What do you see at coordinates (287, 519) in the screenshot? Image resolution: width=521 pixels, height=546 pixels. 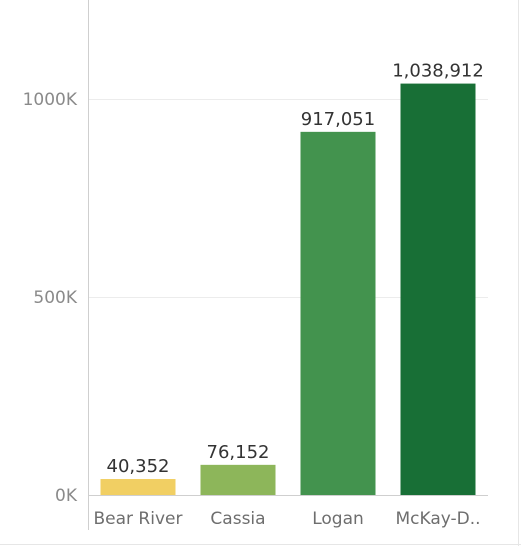 I see `category-labels: Bear River Cassia Logan McKay-D..` at bounding box center [287, 519].